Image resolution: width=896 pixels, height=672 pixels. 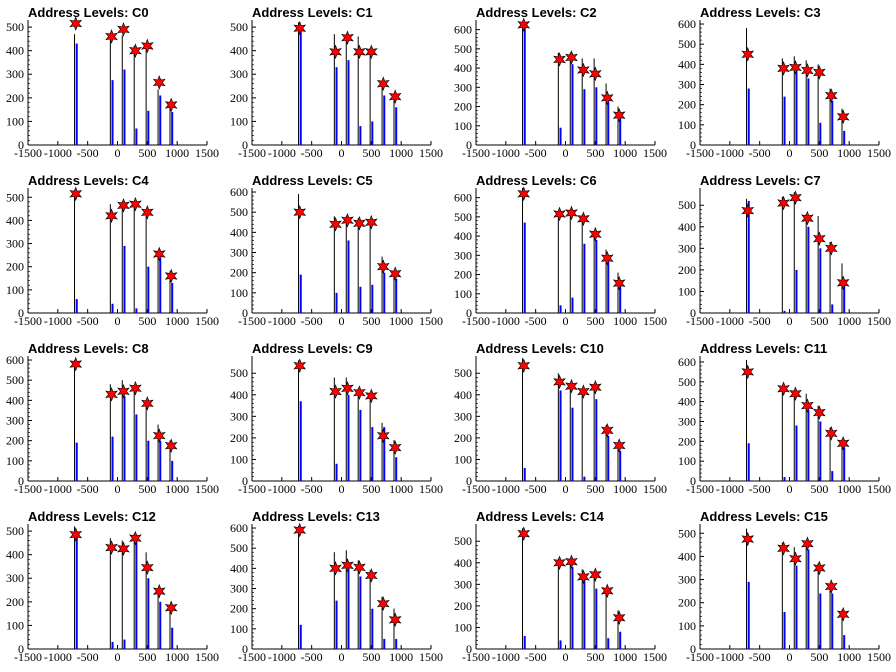 What do you see at coordinates (536, 12) in the screenshot?
I see `chart-title: Address Levels: C2` at bounding box center [536, 12].